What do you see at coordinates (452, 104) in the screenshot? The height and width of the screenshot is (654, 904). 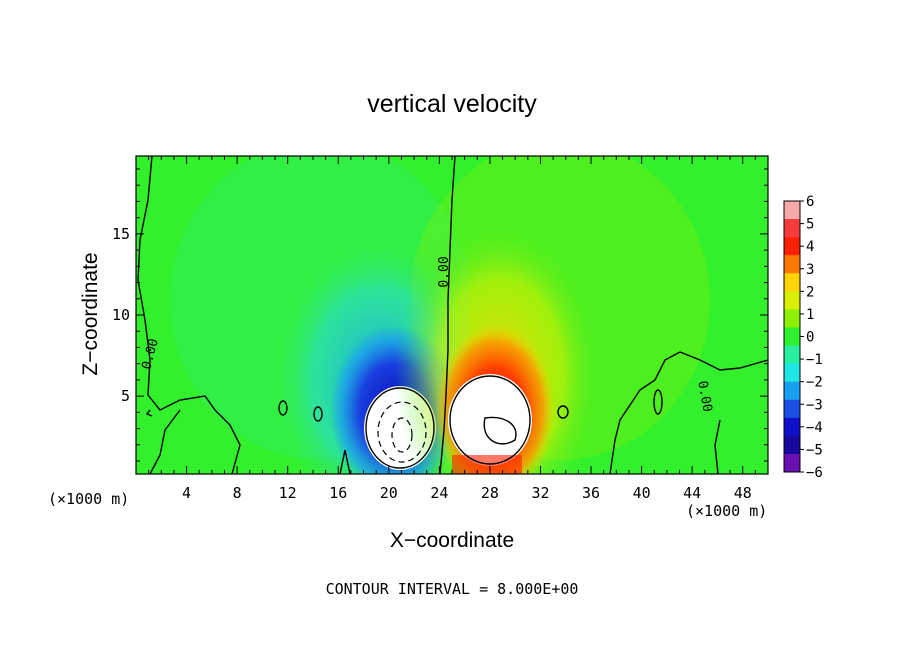 I see `chart-title: vertical velocity` at bounding box center [452, 104].